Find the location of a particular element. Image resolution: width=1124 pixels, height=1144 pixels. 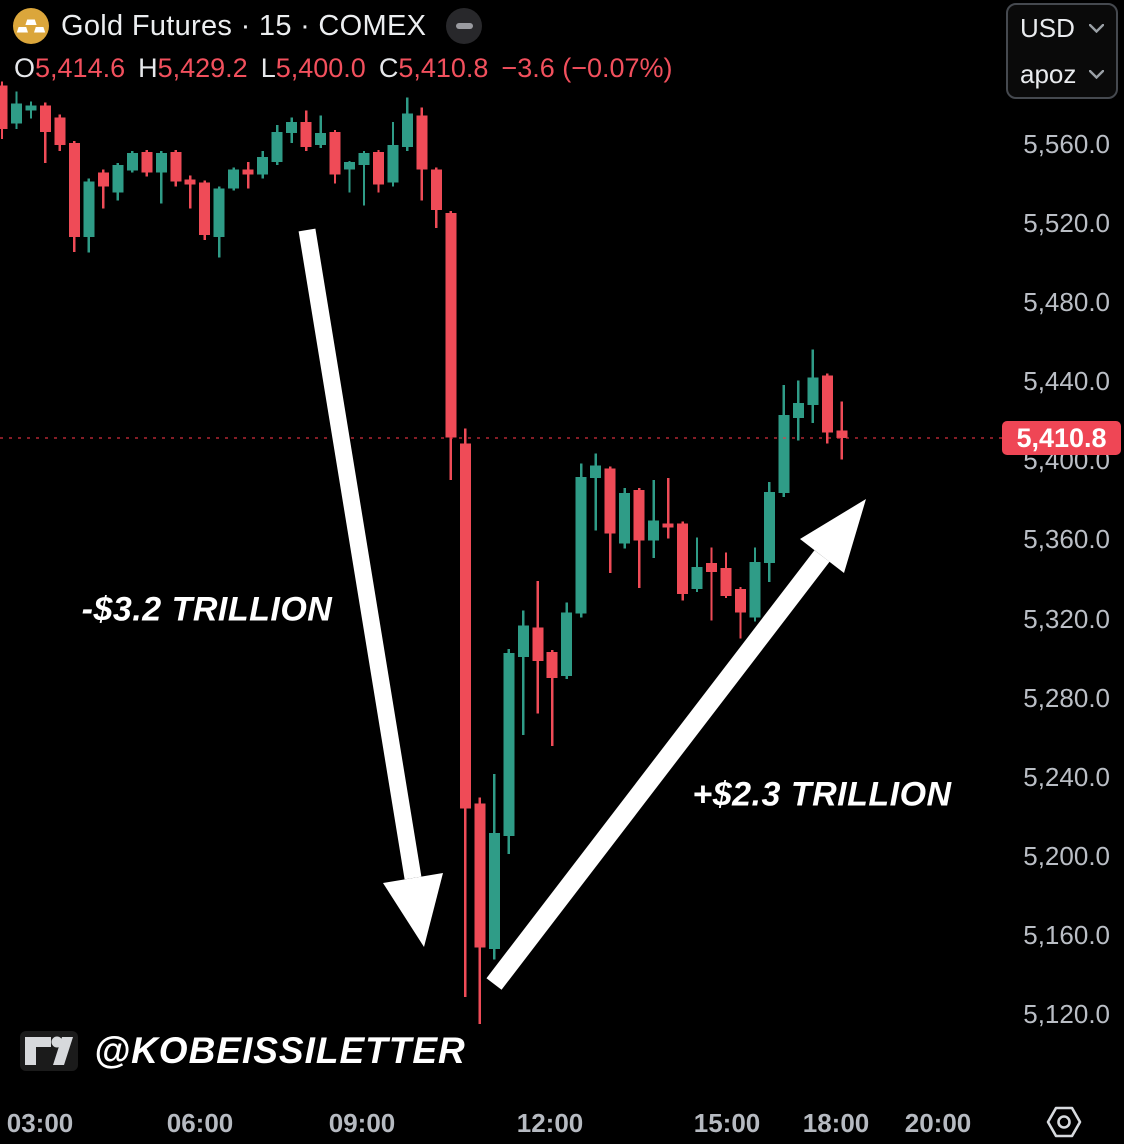

price-tick-label: 5,240.0 is located at coordinates (1066, 777).